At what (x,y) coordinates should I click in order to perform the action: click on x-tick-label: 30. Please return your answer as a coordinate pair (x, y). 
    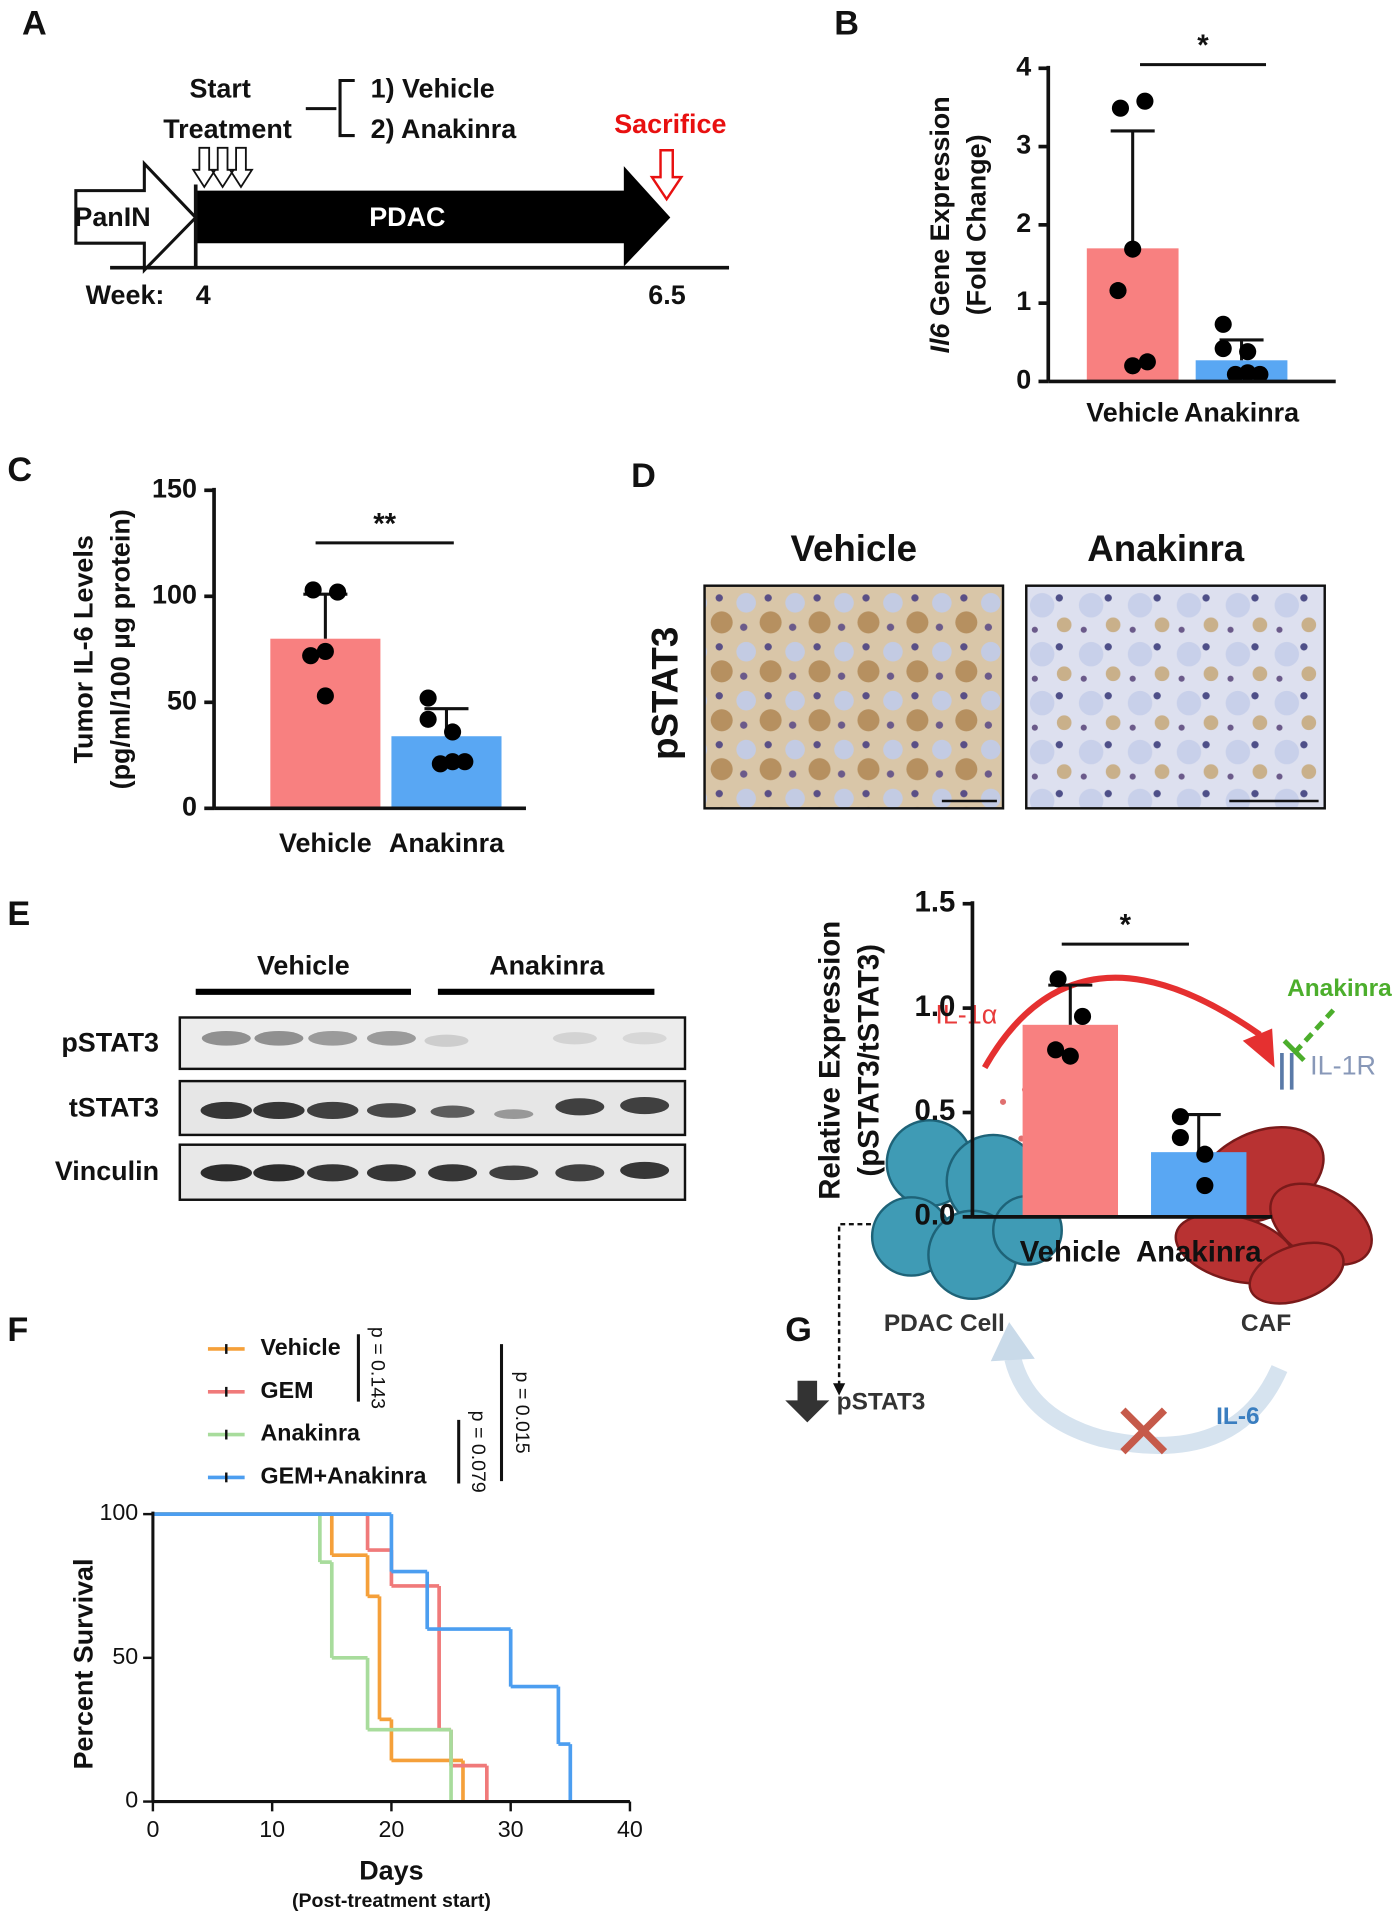
    Looking at the image, I should click on (511, 1829).